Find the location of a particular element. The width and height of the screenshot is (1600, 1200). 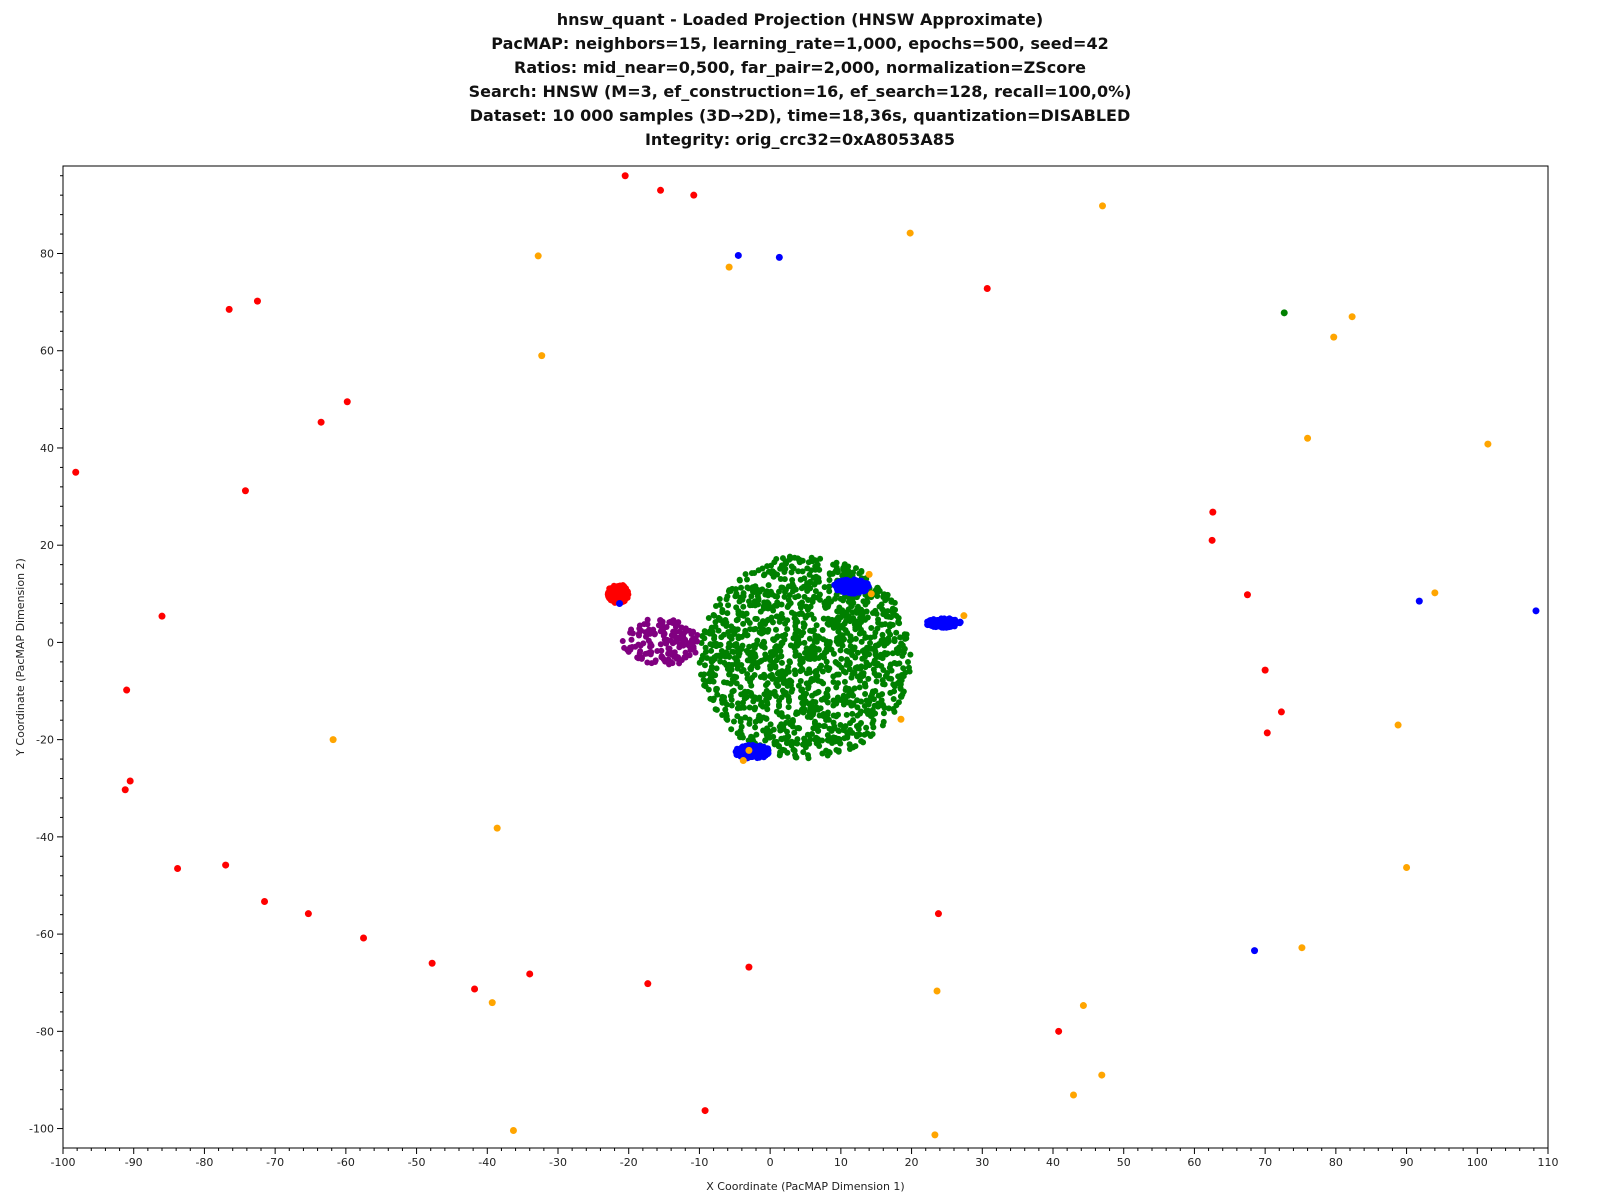

x-tick-label: 30 is located at coordinates (982, 1162).